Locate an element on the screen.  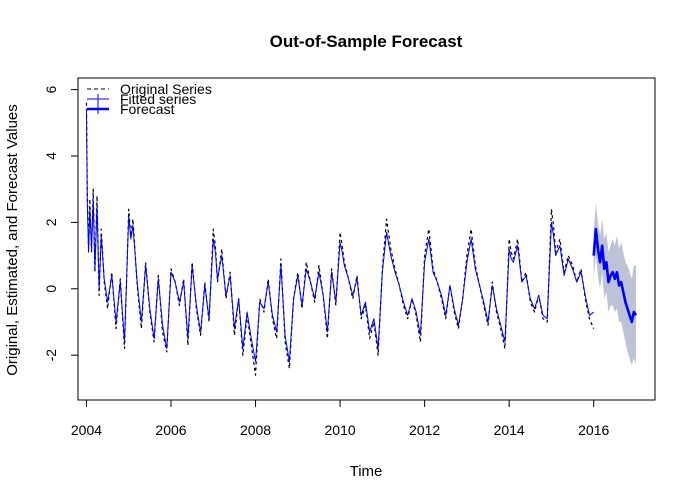
x-tick-label: 2006 is located at coordinates (170, 430).